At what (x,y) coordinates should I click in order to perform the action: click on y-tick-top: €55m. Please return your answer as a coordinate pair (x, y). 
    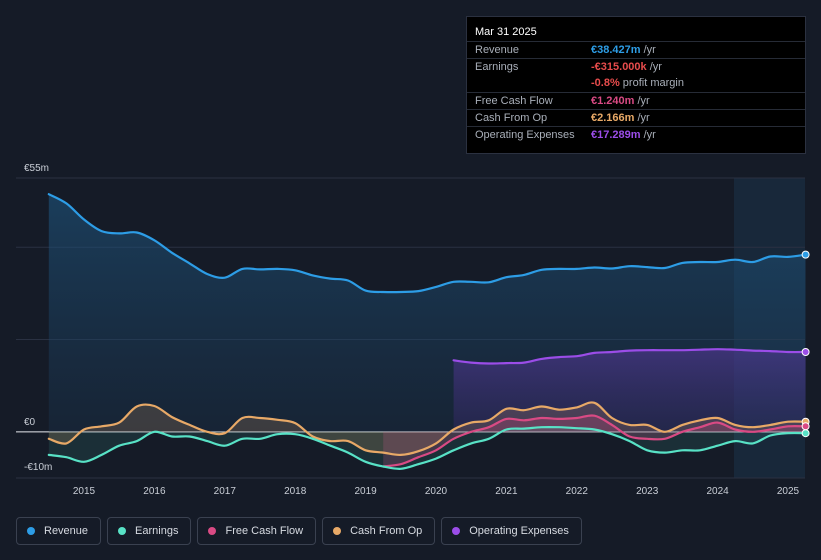
    Looking at the image, I should click on (36, 168).